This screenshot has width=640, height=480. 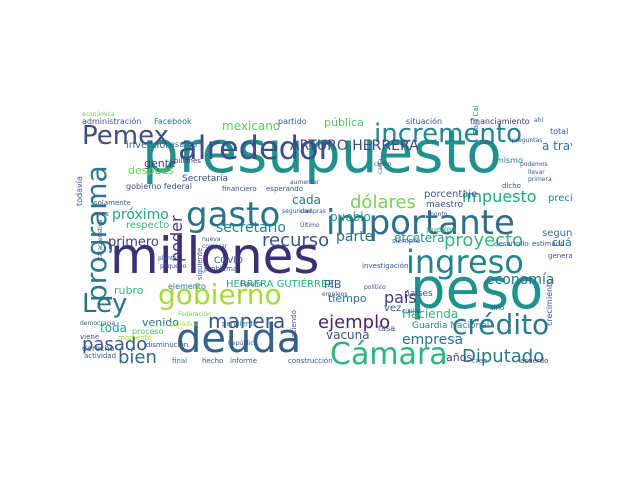 I want to click on cloud-word: siguiente, so click(x=200, y=264).